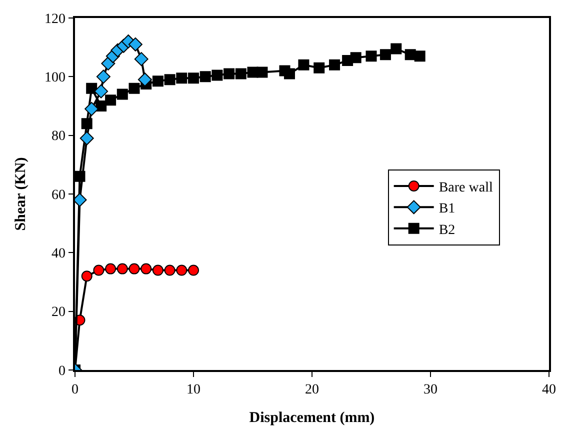 This screenshot has width=568, height=435. What do you see at coordinates (312, 418) in the screenshot?
I see `x-axis-title: Displacement (mm)` at bounding box center [312, 418].